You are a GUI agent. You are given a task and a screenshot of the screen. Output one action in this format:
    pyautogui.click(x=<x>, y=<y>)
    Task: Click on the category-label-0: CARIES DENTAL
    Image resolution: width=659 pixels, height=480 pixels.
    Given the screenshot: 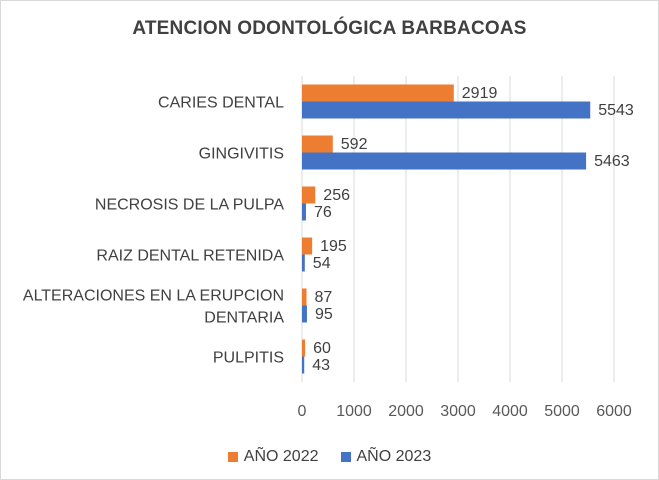 What is the action you would take?
    pyautogui.click(x=221, y=103)
    